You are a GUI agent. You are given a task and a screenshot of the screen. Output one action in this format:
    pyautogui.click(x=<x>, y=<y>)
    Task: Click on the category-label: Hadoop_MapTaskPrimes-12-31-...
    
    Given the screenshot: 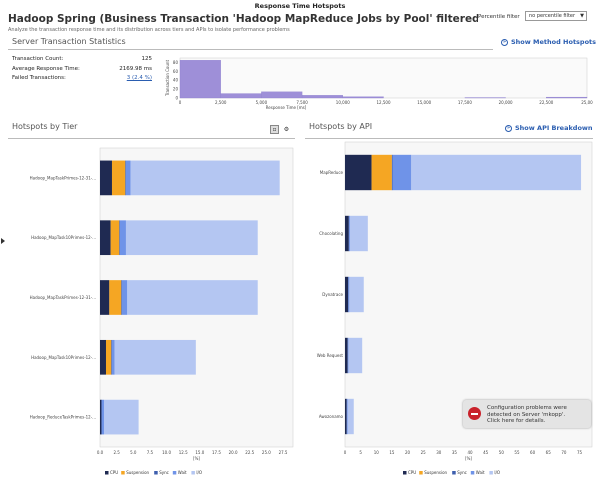 What is the action you would take?
    pyautogui.click(x=63, y=177)
    